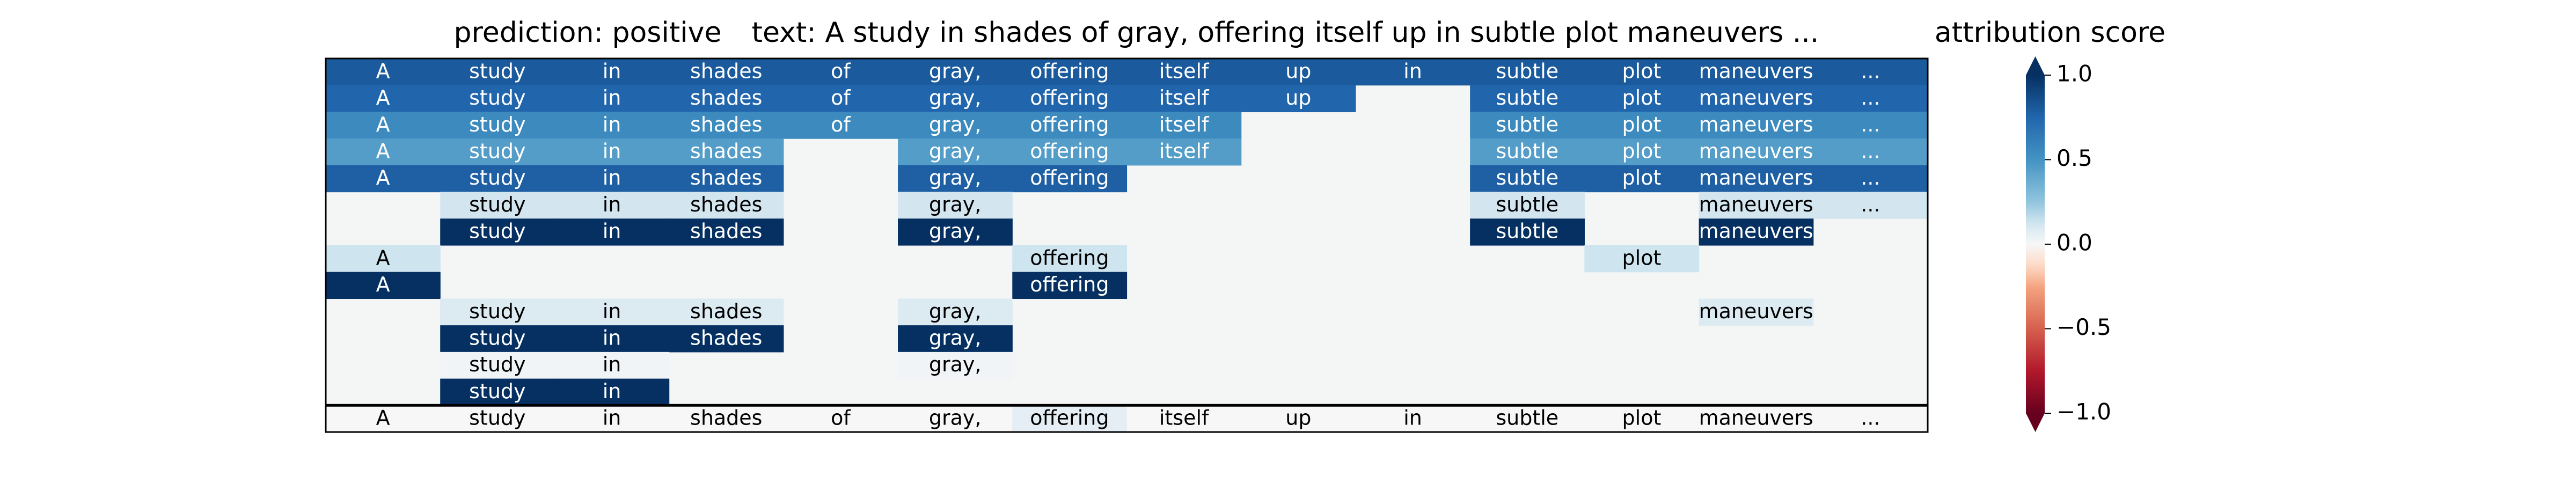  What do you see at coordinates (1184, 418) in the screenshot?
I see `cell-label: itself` at bounding box center [1184, 418].